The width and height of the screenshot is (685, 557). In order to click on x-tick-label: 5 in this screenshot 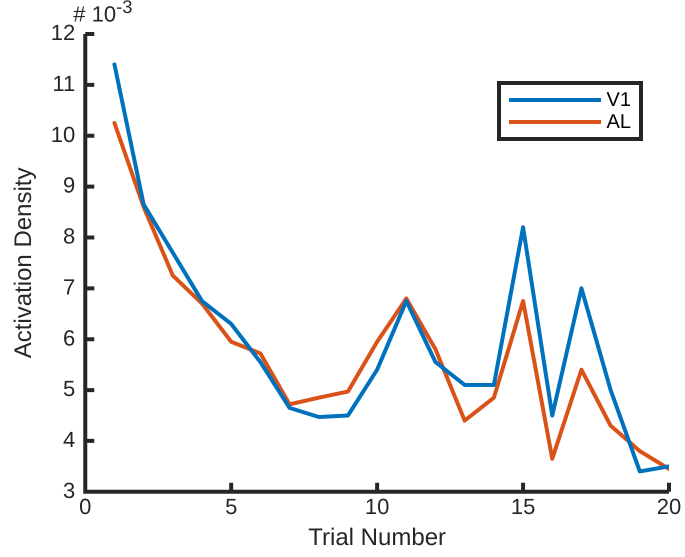, I will do `click(231, 507)`.